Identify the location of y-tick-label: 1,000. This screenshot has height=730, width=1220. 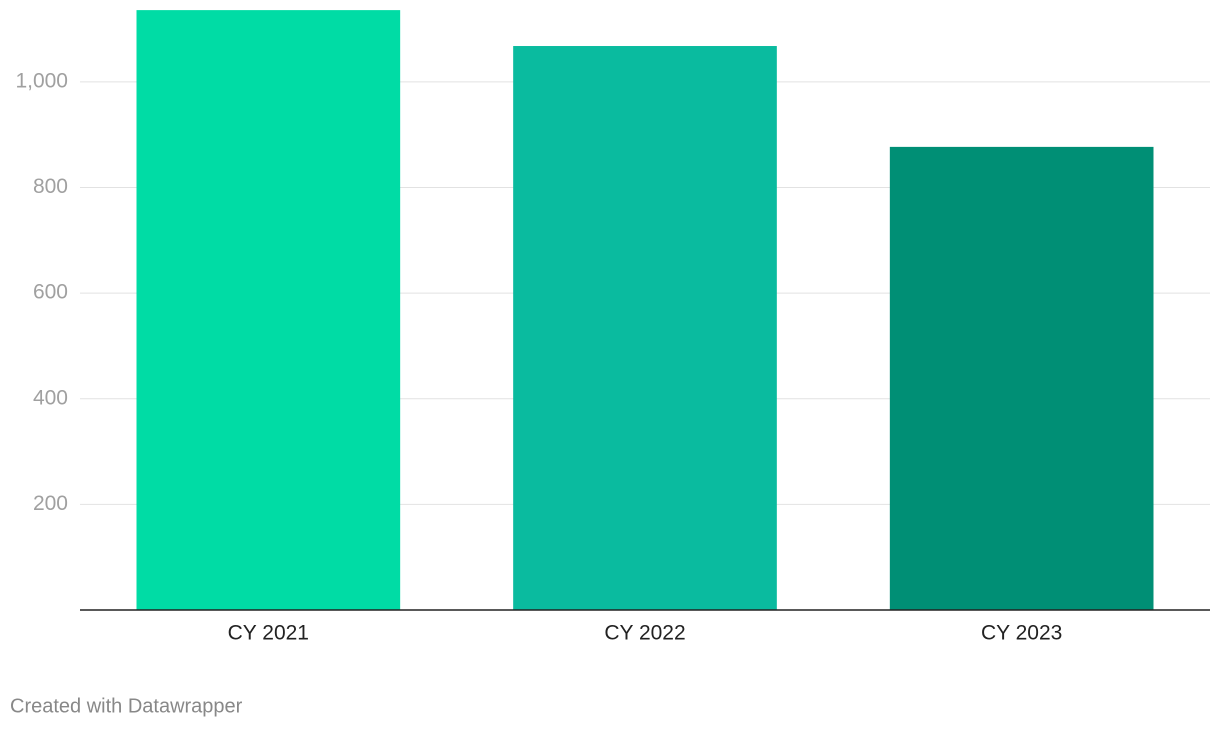
(41, 80).